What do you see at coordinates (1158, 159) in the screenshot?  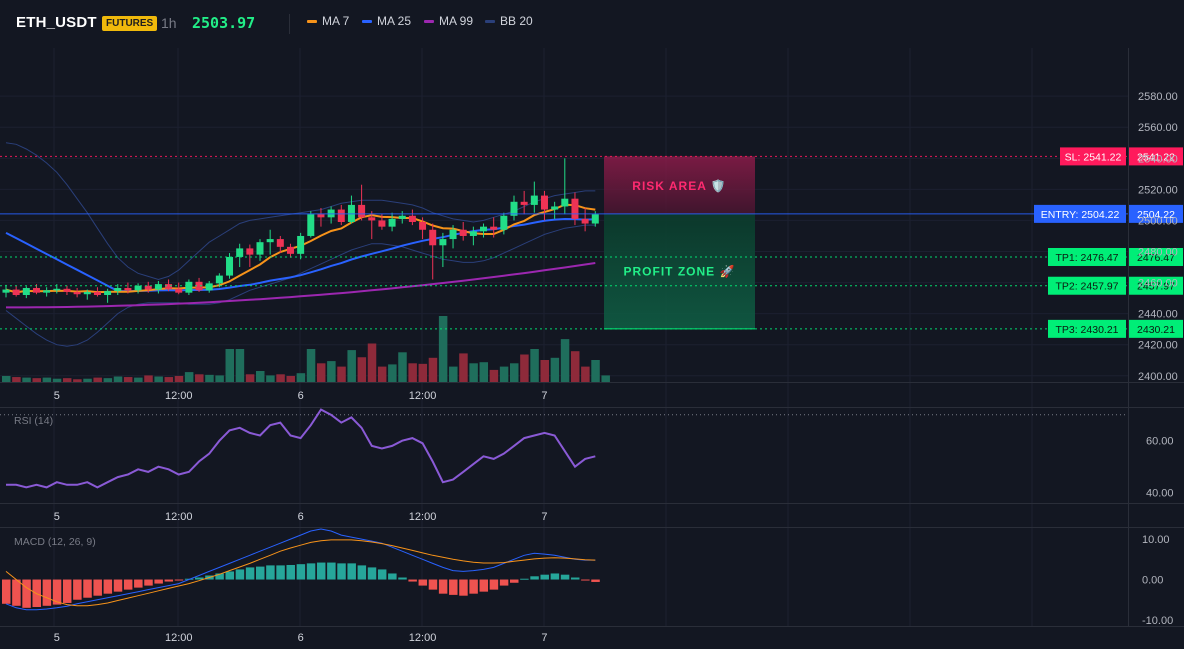 I see `price-tick-label: 2540.00` at bounding box center [1158, 159].